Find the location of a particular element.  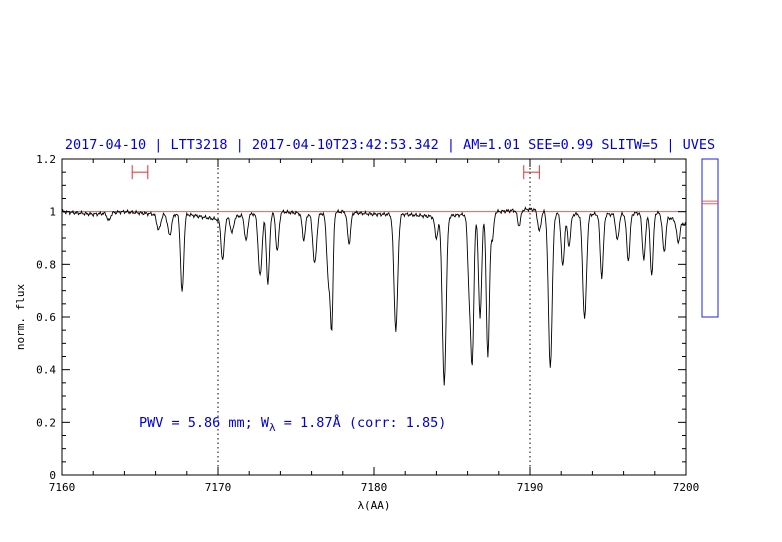

y-tick-label: 0.6 is located at coordinates (46, 317).